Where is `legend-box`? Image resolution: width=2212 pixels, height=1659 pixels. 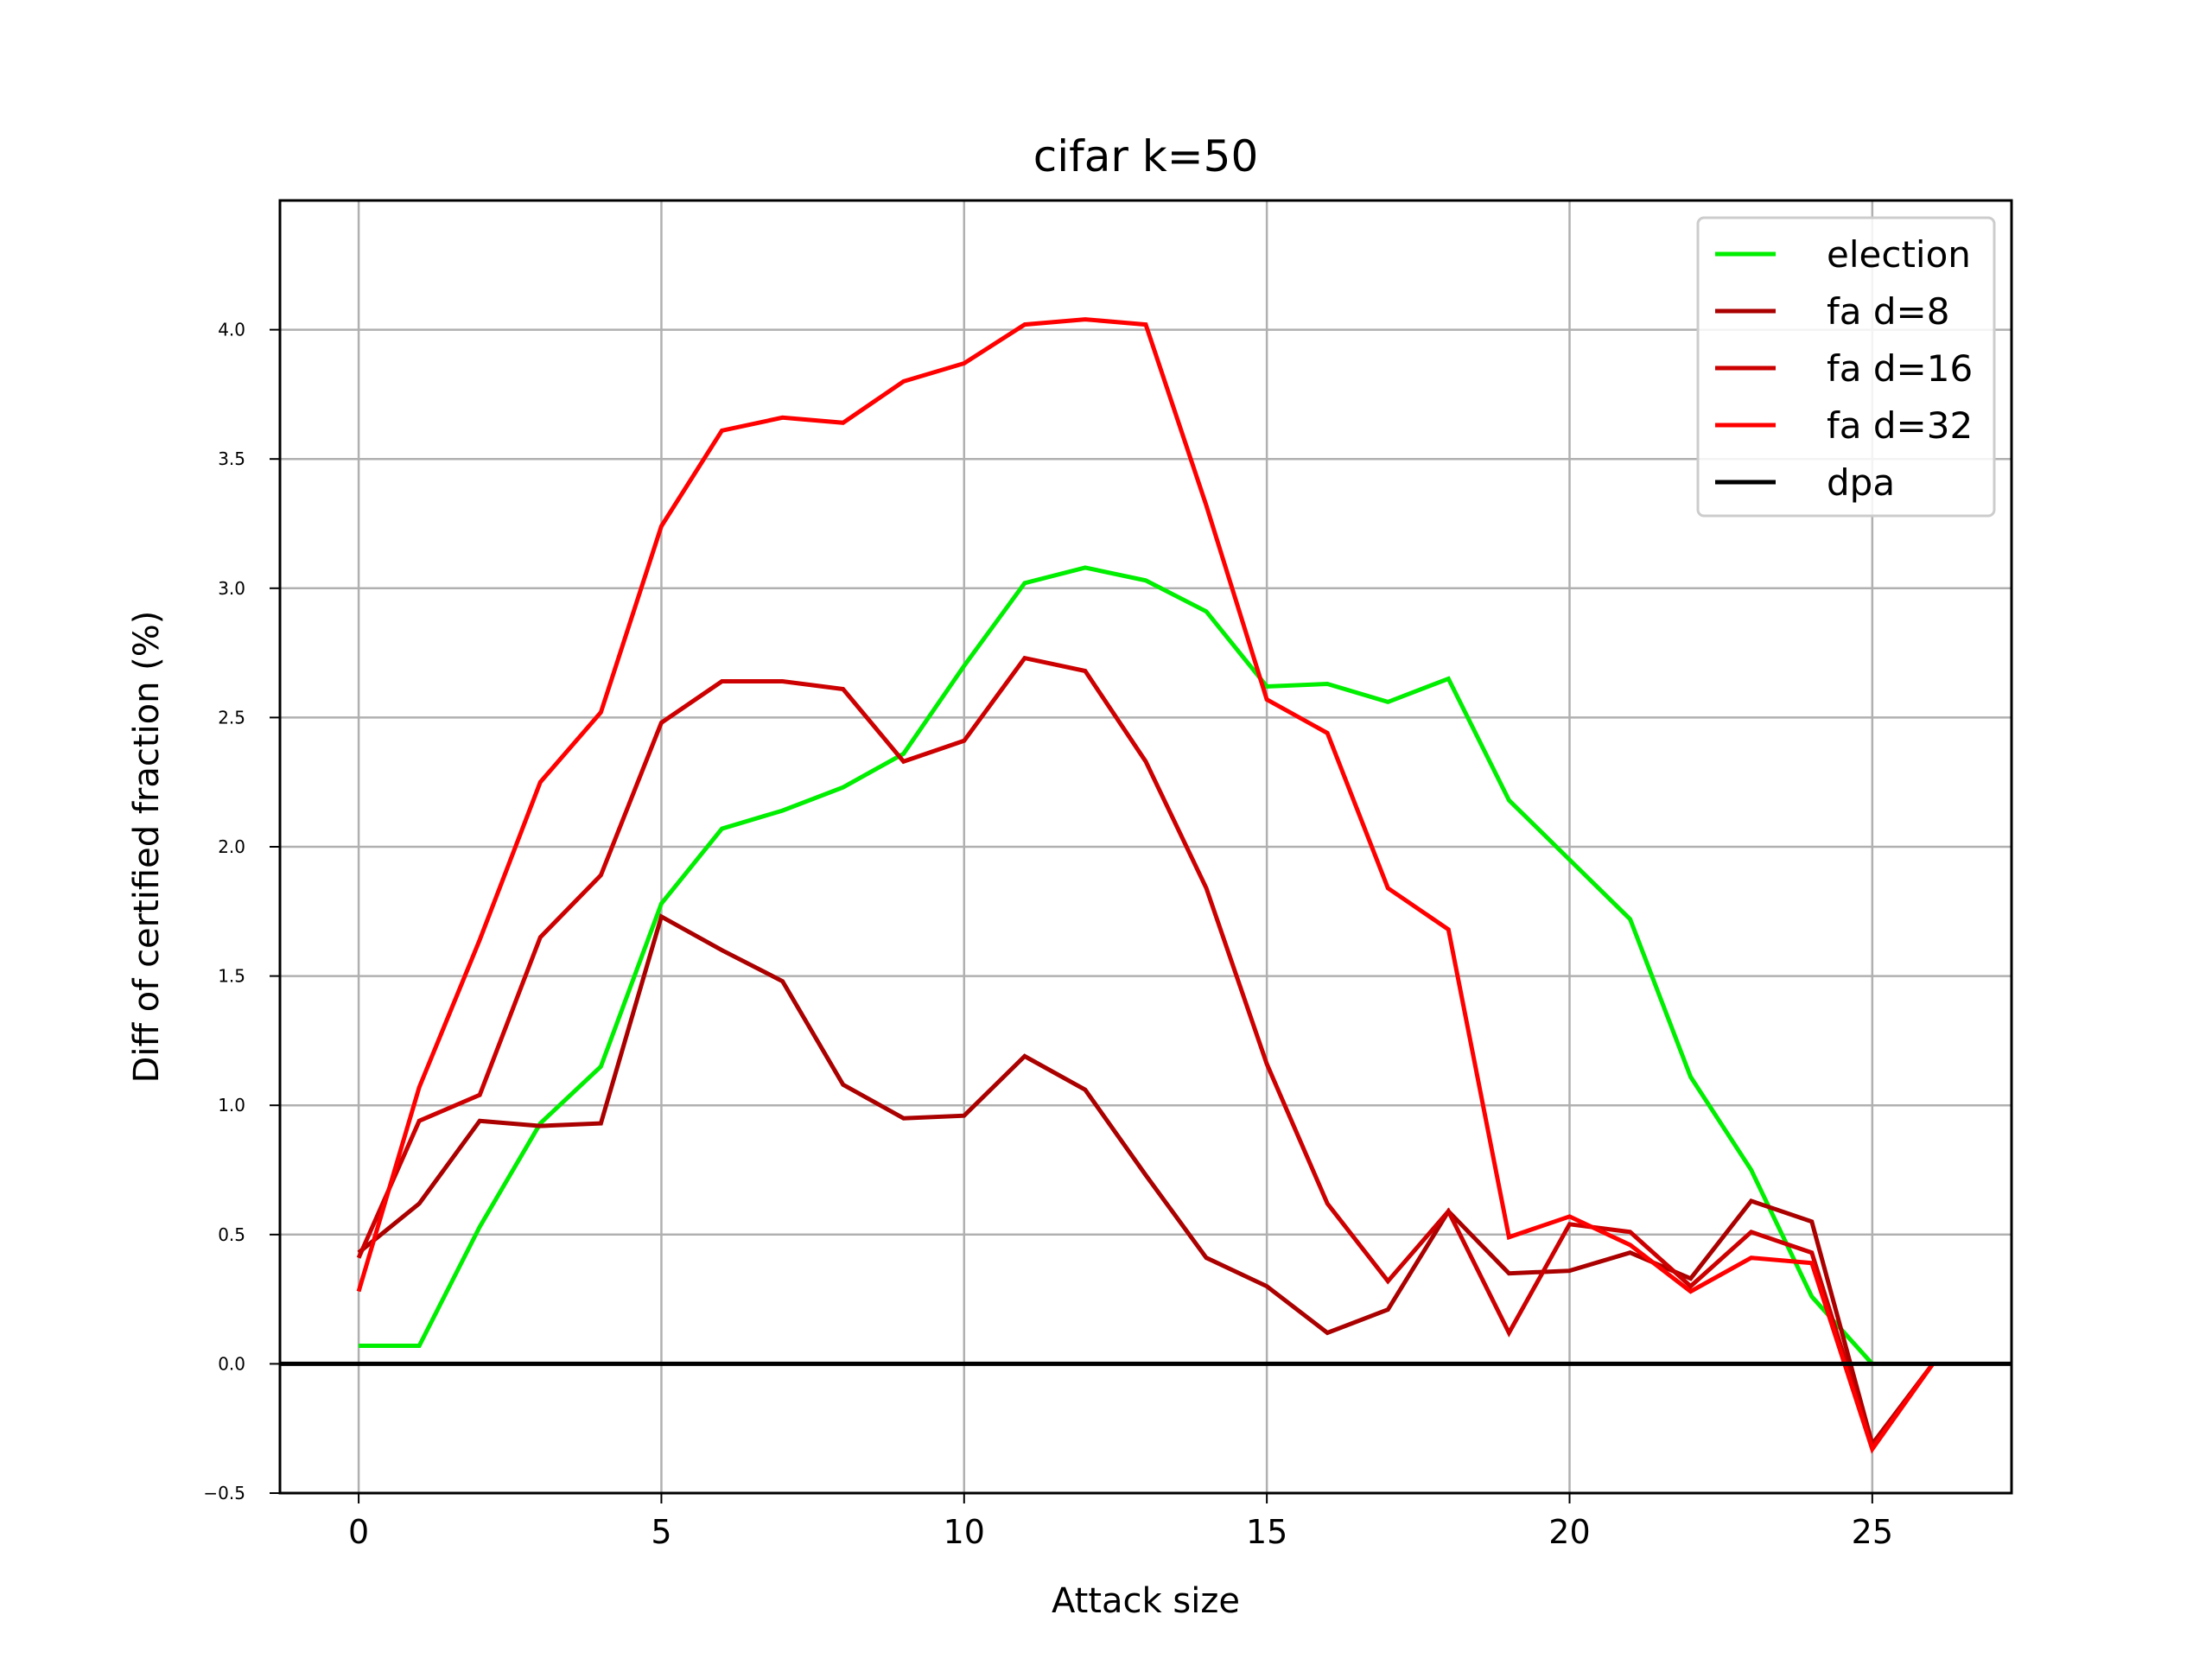 legend-box is located at coordinates (1846, 367).